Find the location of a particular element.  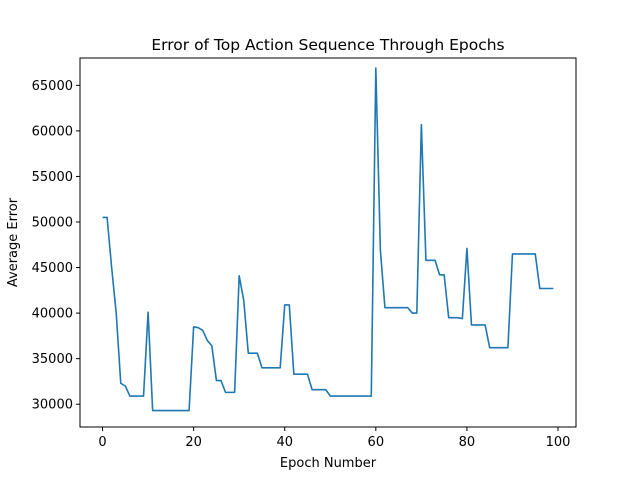

x-axis-label: Epoch Number is located at coordinates (328, 463).